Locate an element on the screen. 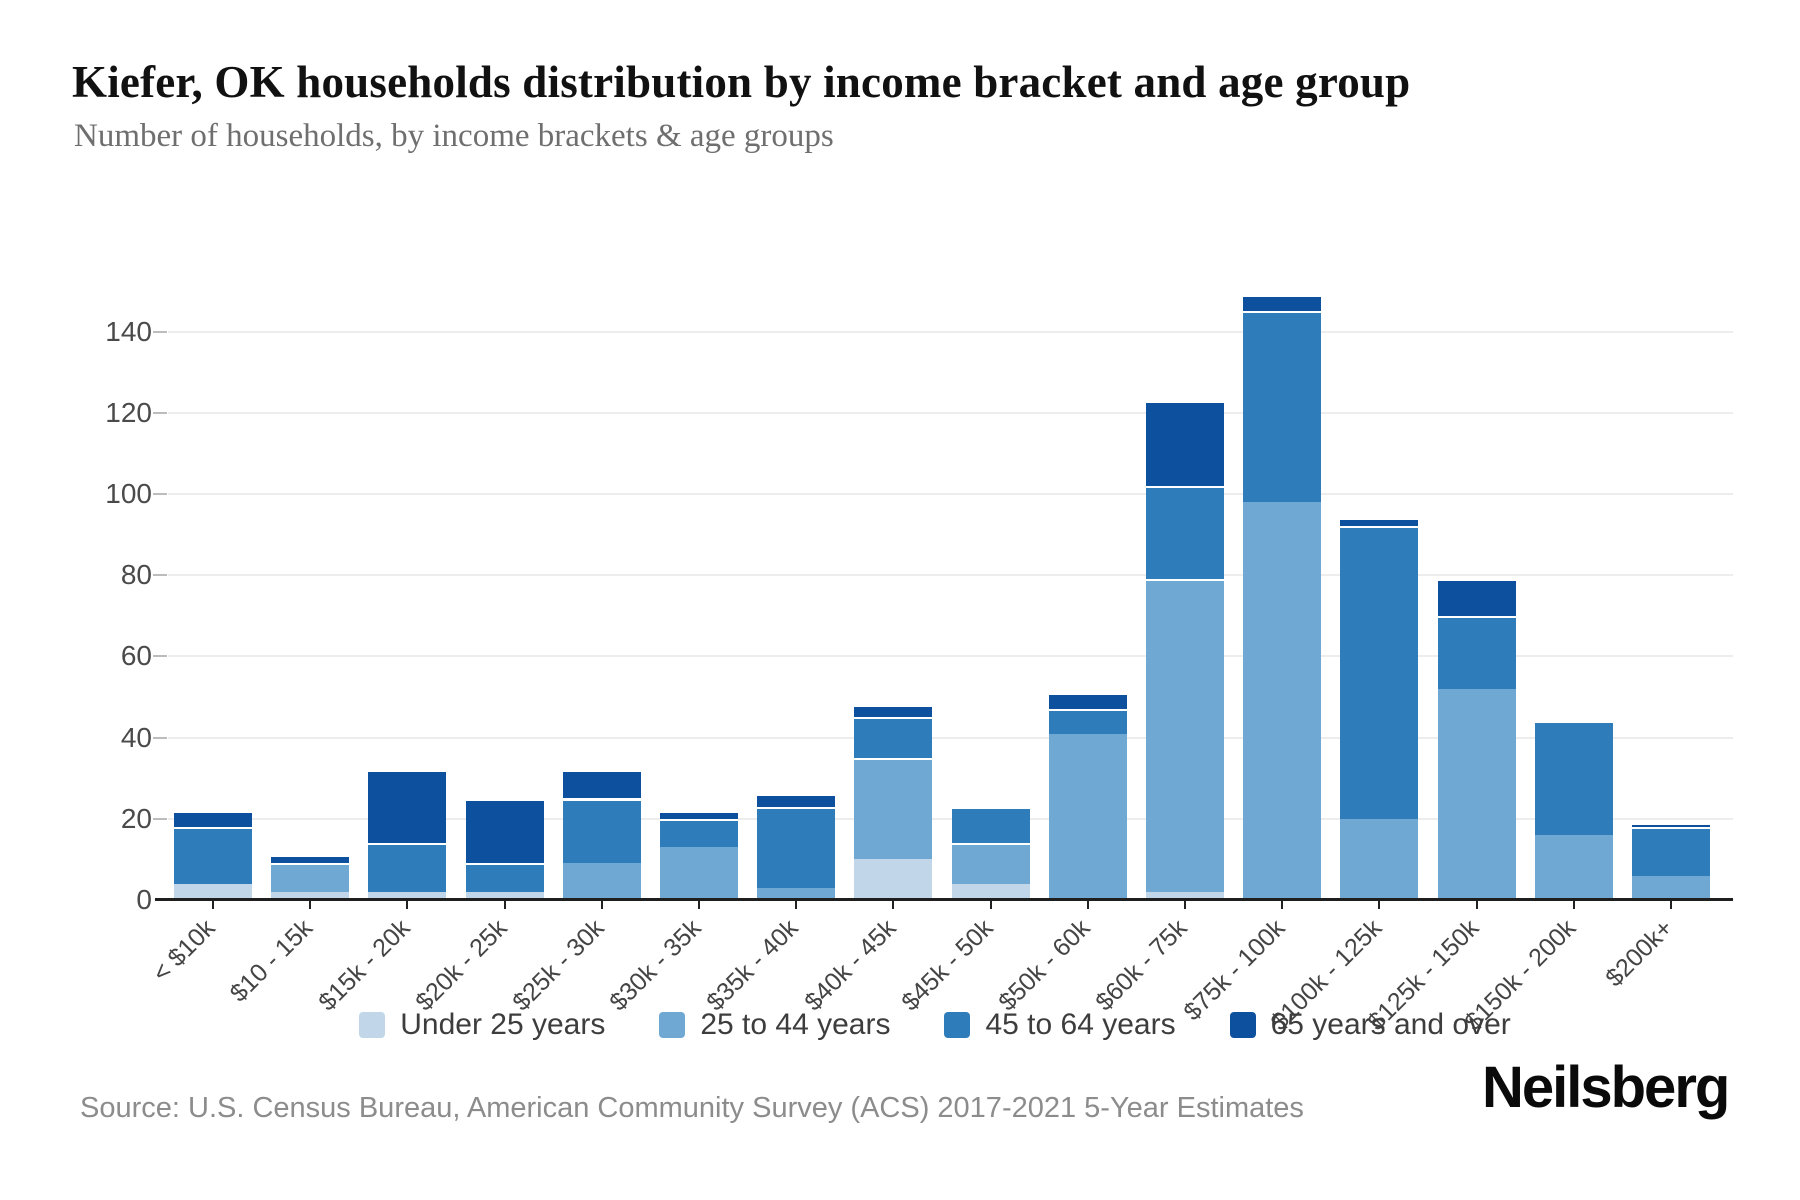 This screenshot has width=1800, height=1200. x-axis-category-label: $15k - 20k is located at coordinates (364, 965).